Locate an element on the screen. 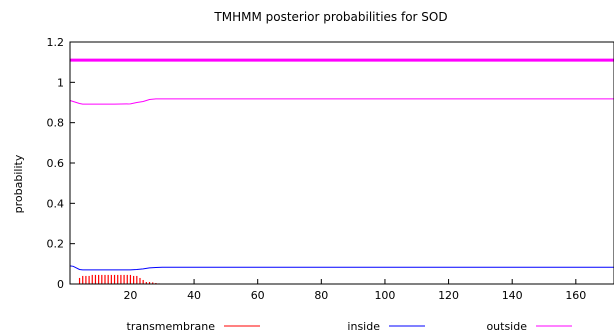 Image resolution: width=614 pixels, height=336 pixels. y-tick-label: 1.2 is located at coordinates (56, 42).